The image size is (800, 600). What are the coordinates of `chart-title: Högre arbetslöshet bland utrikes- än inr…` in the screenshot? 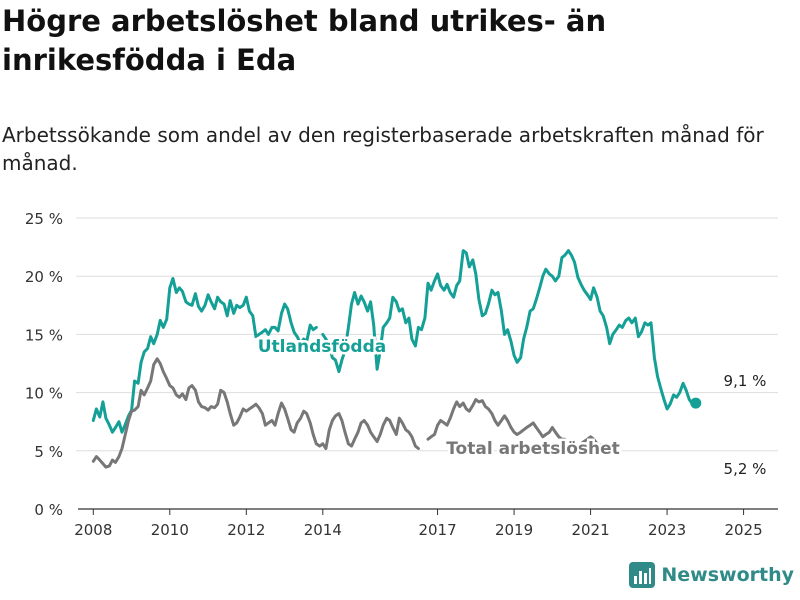 It's located at (304, 40).